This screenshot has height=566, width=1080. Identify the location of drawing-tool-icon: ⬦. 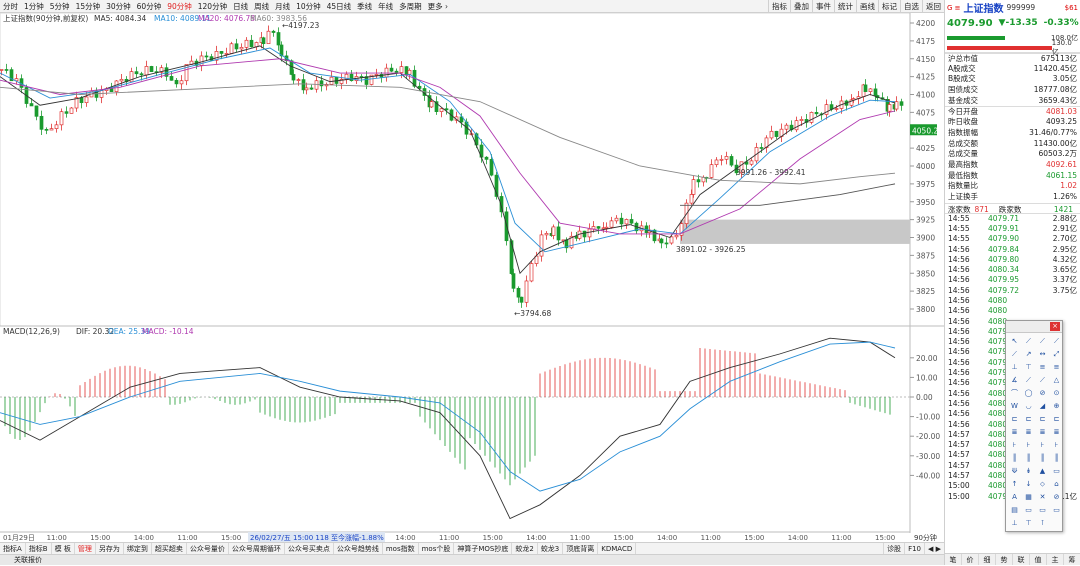
(1042, 484).